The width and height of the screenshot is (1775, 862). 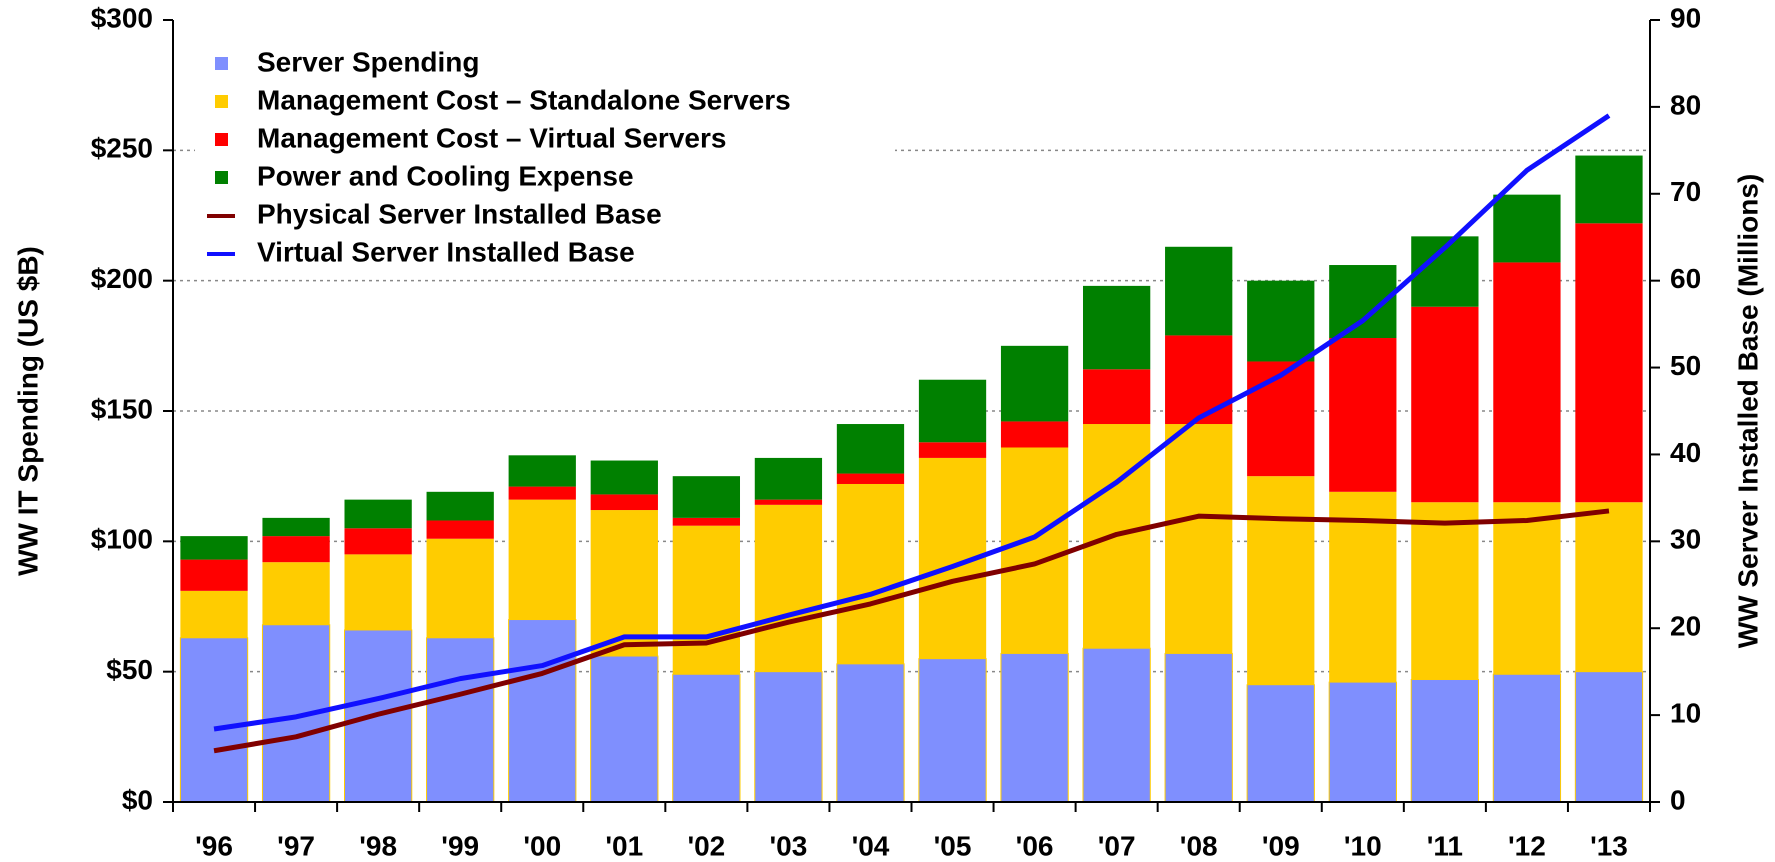 What do you see at coordinates (1685, 104) in the screenshot?
I see `y2-tick-label: 80` at bounding box center [1685, 104].